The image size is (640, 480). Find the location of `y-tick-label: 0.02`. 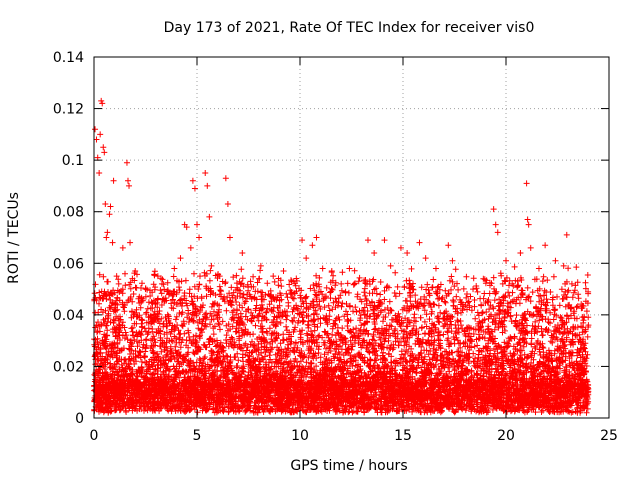

y-tick-label: 0.02 is located at coordinates (68, 367).